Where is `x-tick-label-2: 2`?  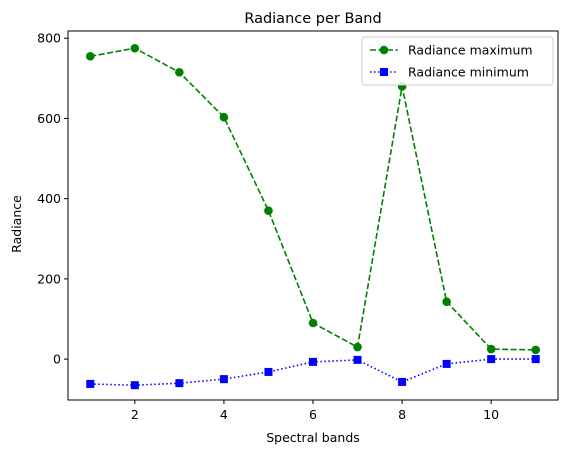
x-tick-label-2: 2 is located at coordinates (135, 414).